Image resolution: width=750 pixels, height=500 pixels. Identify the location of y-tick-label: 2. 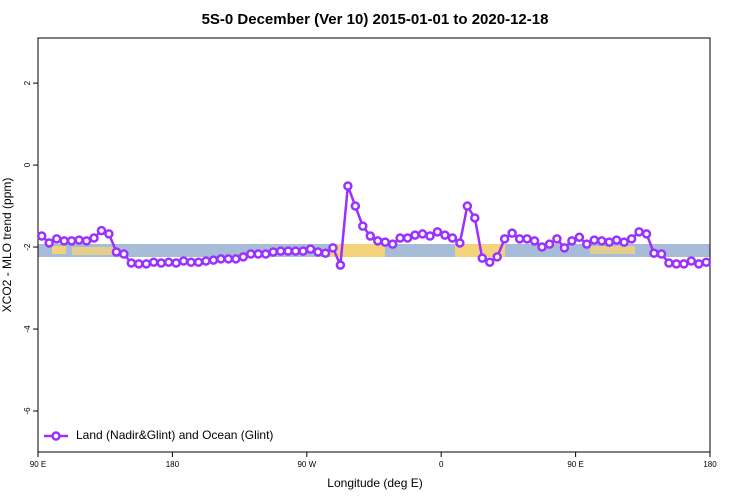
(27, 82).